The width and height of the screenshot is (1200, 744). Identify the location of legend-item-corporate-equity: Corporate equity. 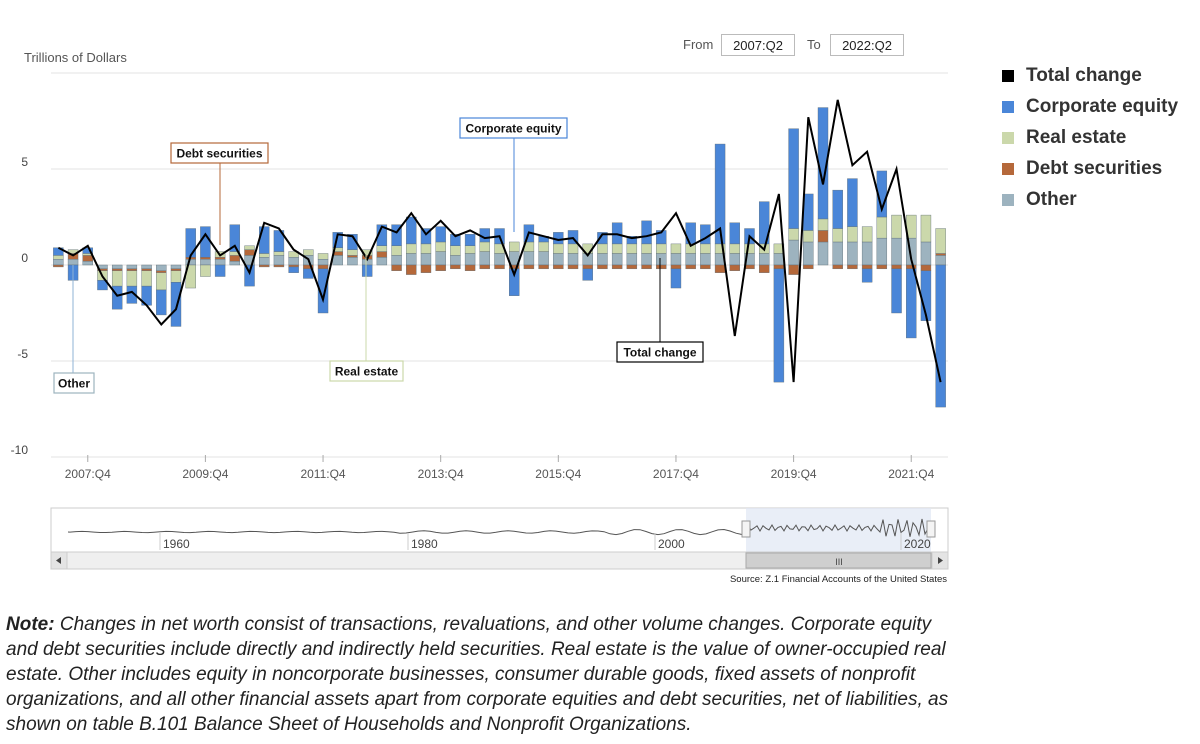
(1090, 106).